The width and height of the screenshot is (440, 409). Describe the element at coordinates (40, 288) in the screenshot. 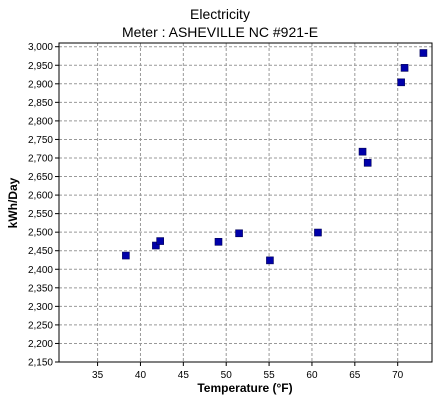

I see `y-tick-label: 2,350` at that location.